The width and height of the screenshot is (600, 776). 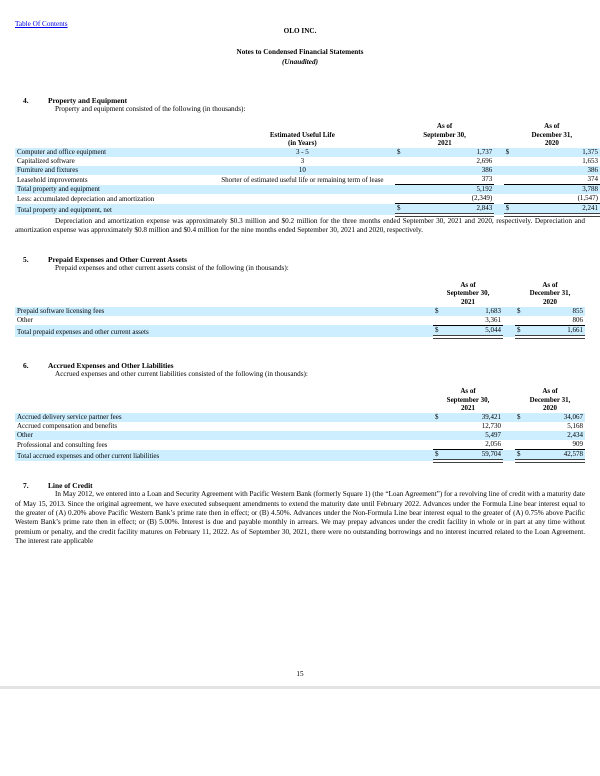 What do you see at coordinates (300, 687) in the screenshot?
I see `page-divider` at bounding box center [300, 687].